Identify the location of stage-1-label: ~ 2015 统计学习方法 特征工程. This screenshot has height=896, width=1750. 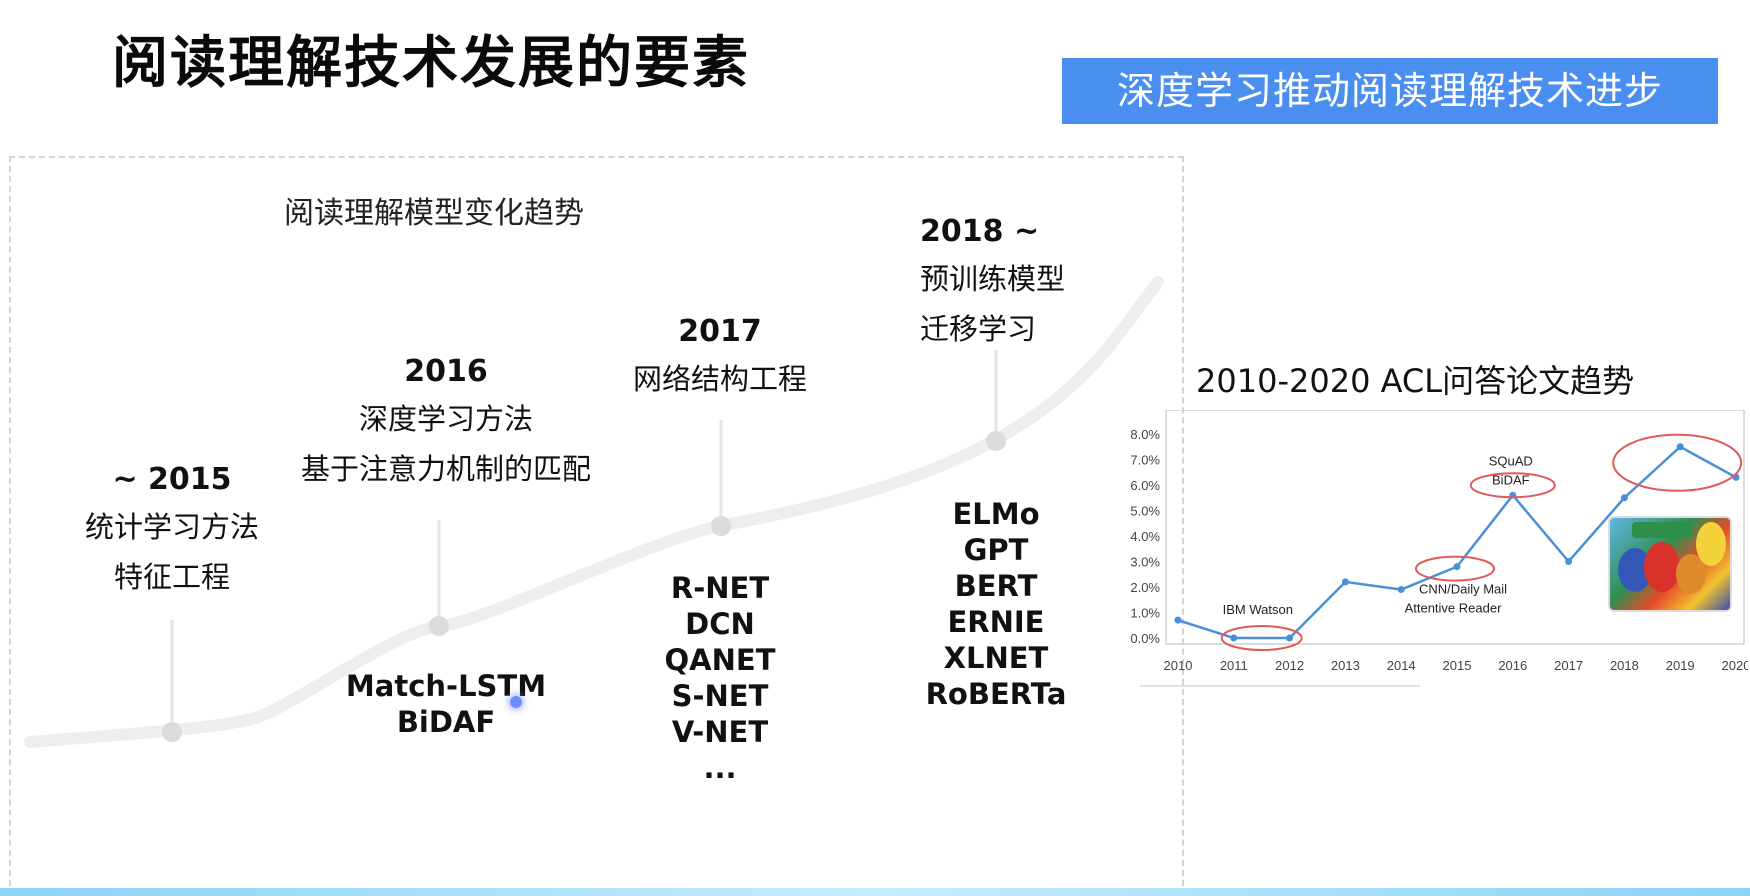
(172, 530).